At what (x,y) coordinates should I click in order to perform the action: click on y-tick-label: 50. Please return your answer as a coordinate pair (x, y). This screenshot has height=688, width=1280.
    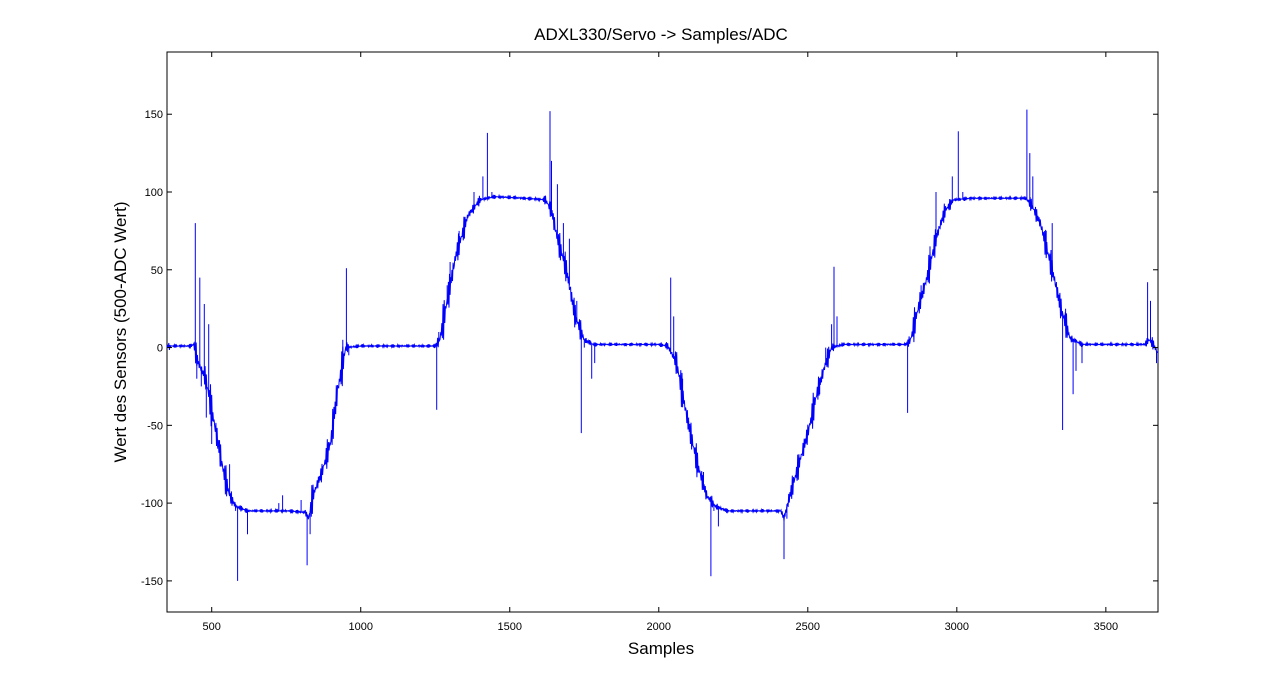
    Looking at the image, I should click on (157, 271).